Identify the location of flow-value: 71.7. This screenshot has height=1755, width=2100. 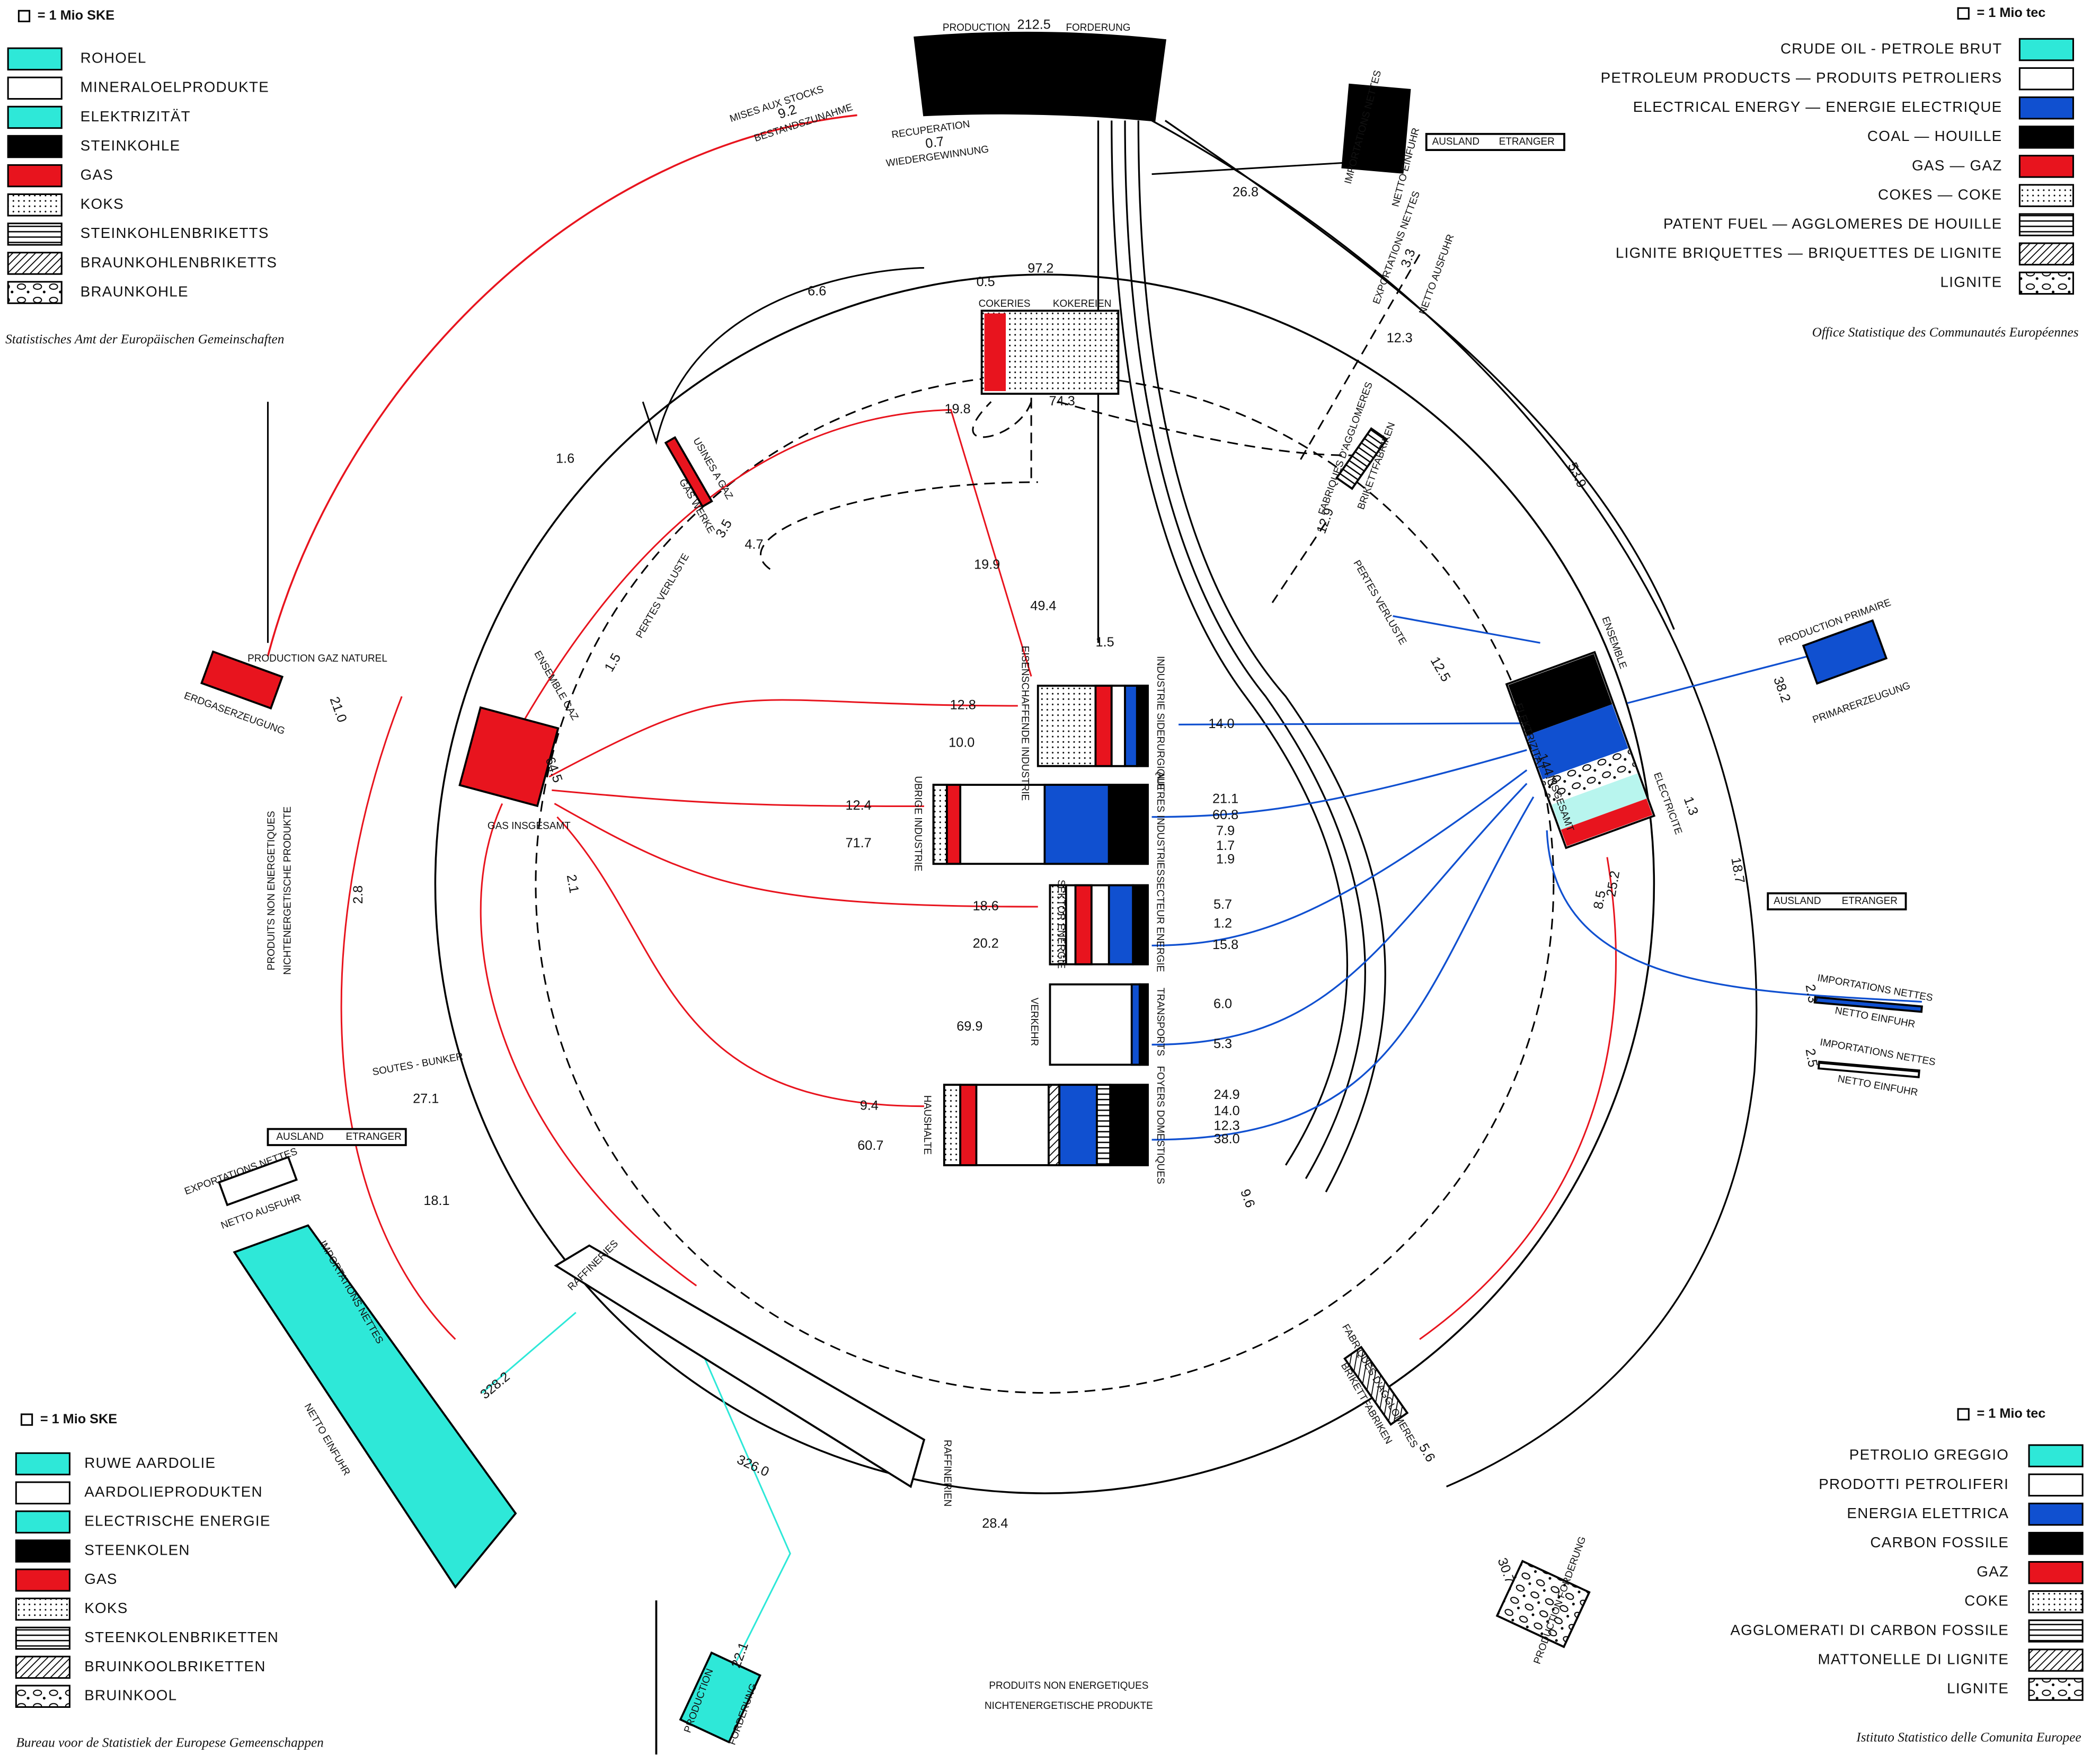
(858, 843).